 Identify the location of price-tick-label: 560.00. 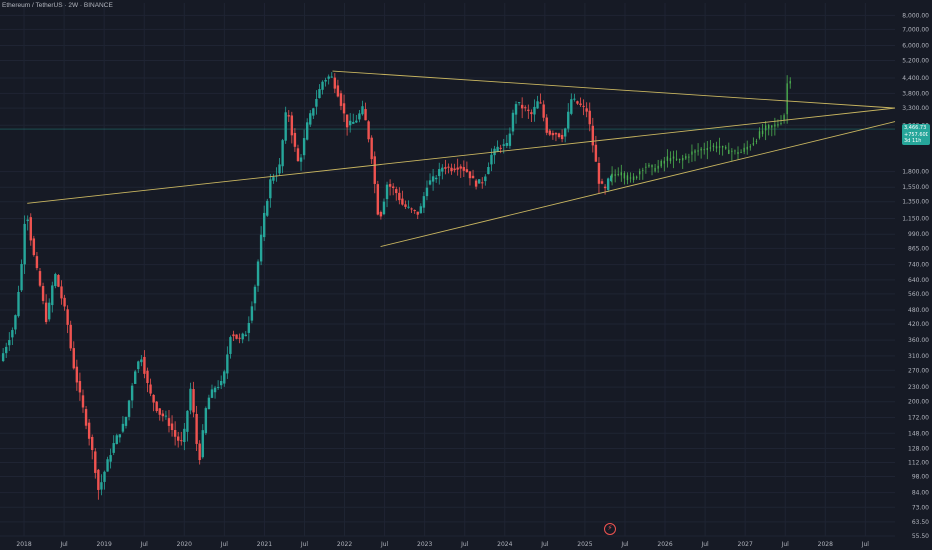
(918, 294).